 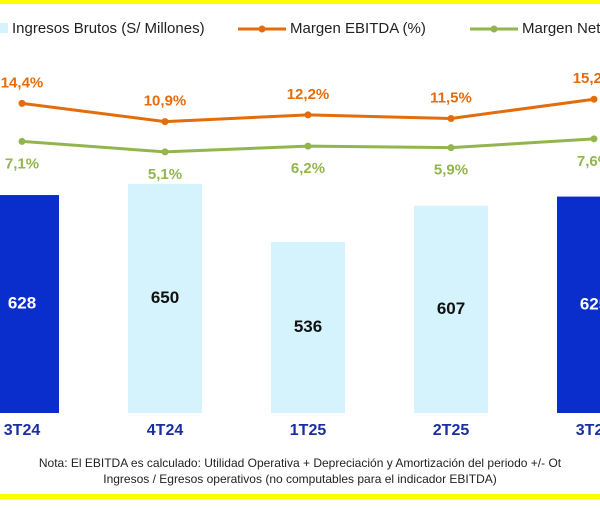 I want to click on point-label: 12,2%, so click(x=308, y=94).